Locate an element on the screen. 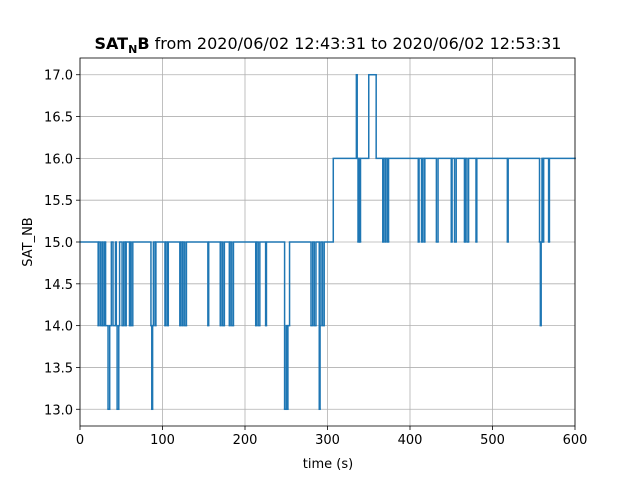  y-tick-label: 17.0 is located at coordinates (58, 76).